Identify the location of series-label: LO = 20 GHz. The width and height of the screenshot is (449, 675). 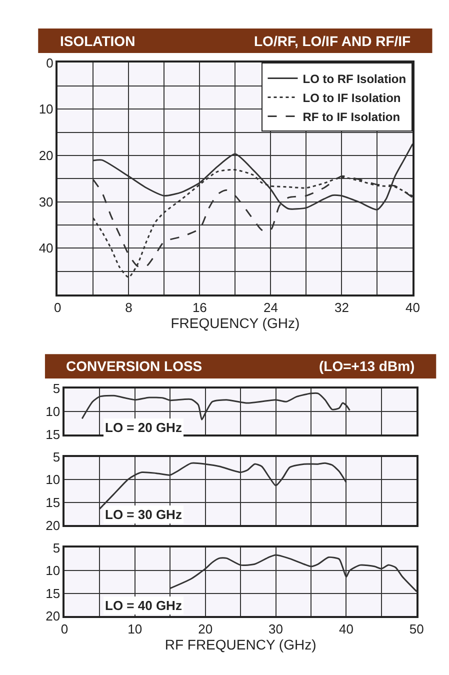
(143, 427).